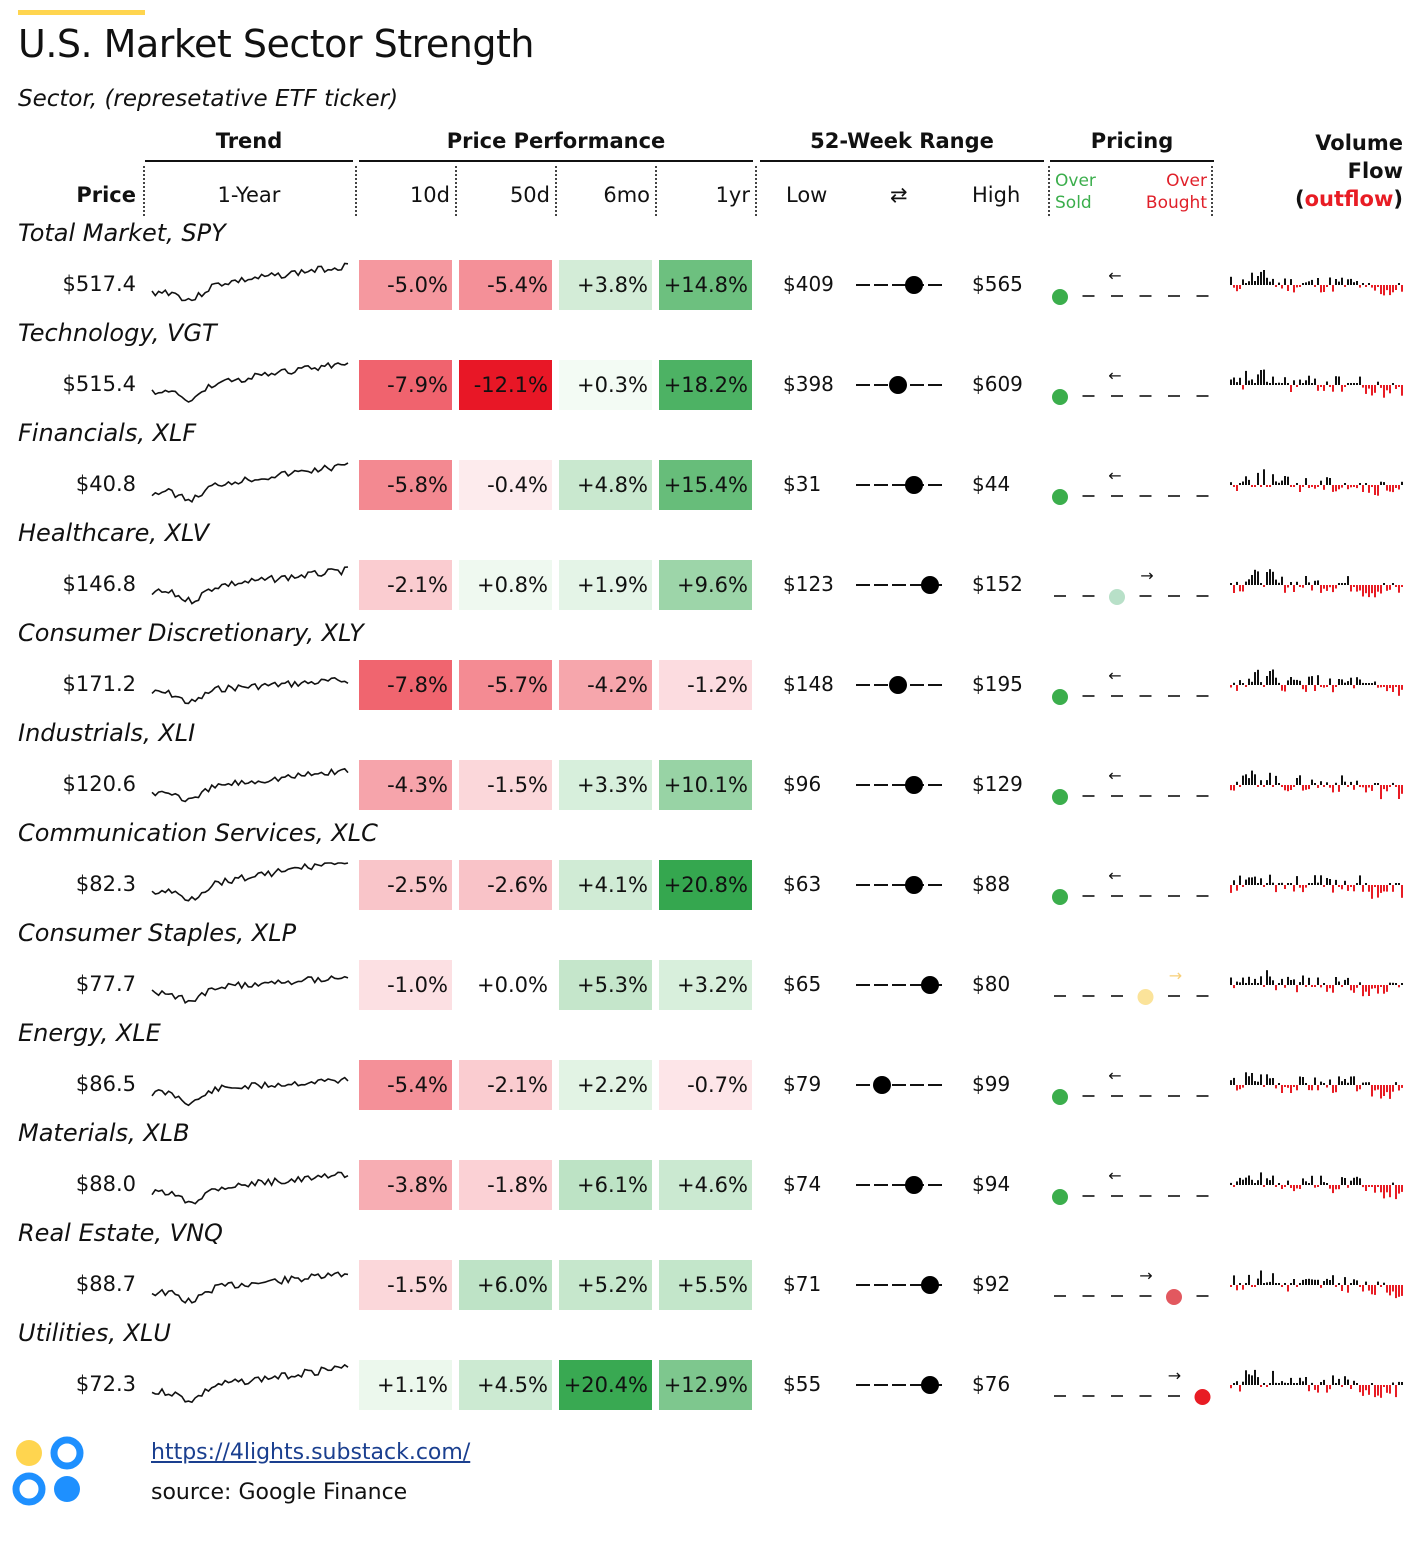 This screenshot has width=1411, height=1543. What do you see at coordinates (1349, 199) in the screenshot?
I see `outflow-label: outflow` at bounding box center [1349, 199].